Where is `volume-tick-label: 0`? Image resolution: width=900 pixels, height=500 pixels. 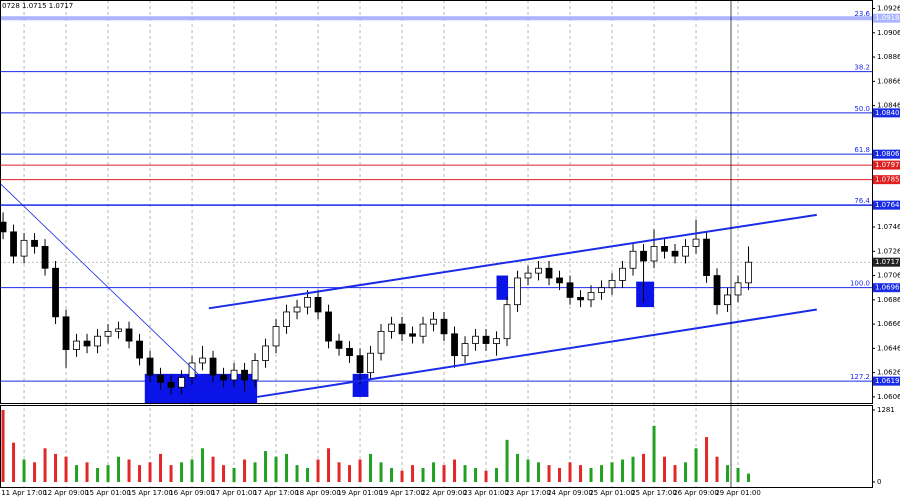
volume-tick-label: 0 is located at coordinates (879, 482).